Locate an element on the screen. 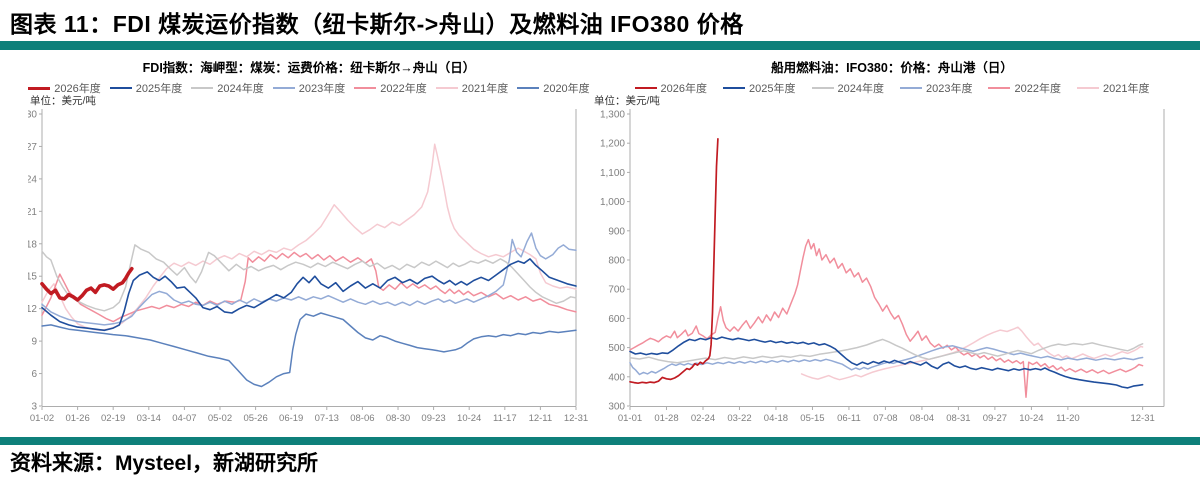  x-tick-label: 01-26 is located at coordinates (77, 418).